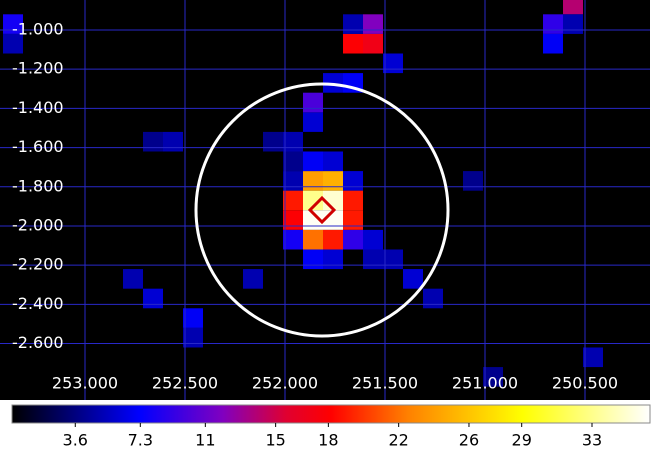 The image size is (669, 459). I want to click on colorbar-tick-label: 29, so click(522, 440).